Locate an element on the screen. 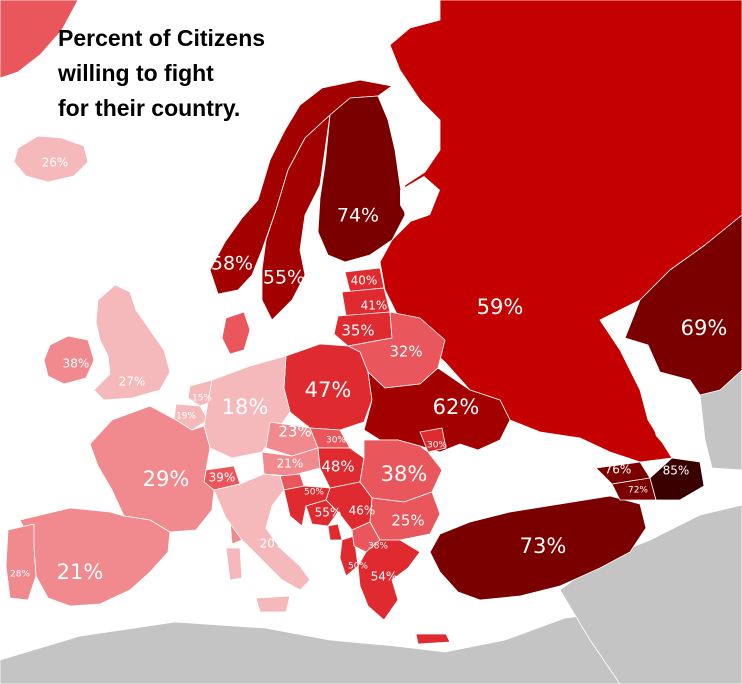 This screenshot has height=684, width=742. region-belgium is located at coordinates (191, 417).